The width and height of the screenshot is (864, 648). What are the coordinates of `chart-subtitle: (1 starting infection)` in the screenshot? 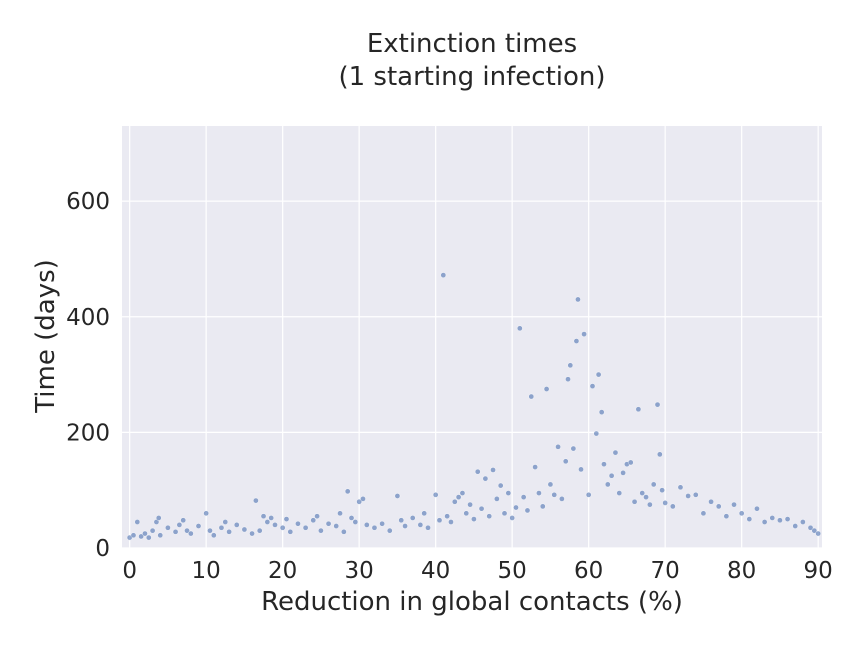 It's located at (472, 77).